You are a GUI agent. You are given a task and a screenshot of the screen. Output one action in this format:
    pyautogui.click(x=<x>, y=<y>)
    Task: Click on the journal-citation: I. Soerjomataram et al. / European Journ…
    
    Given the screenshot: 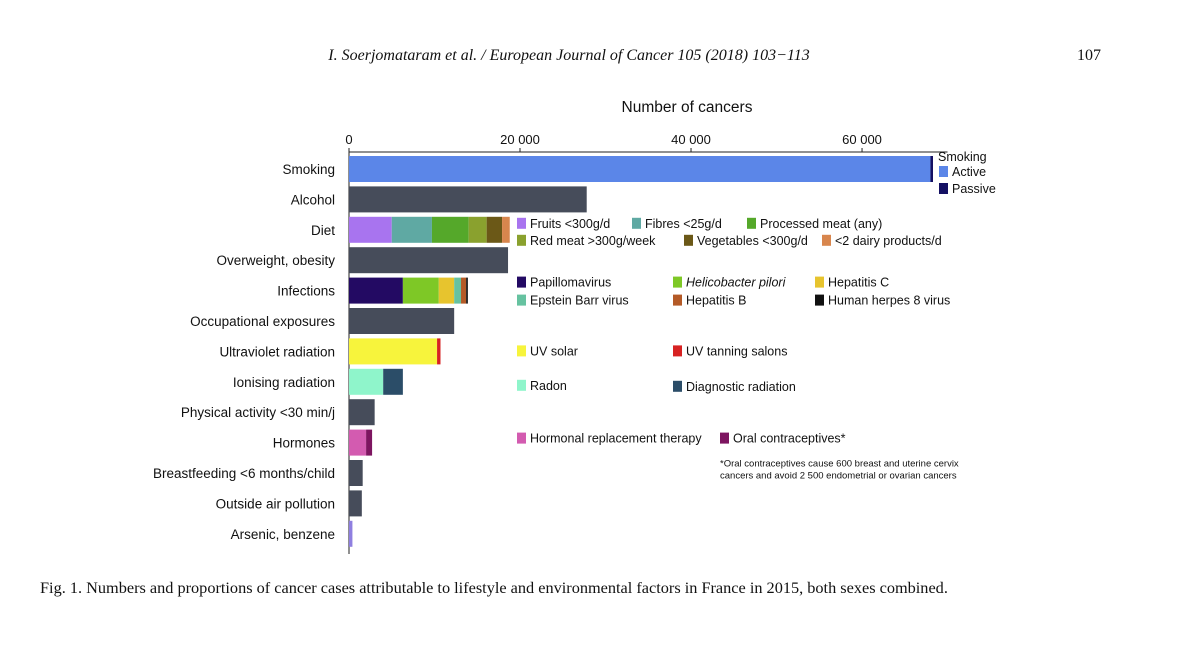 What is the action you would take?
    pyautogui.click(x=569, y=55)
    